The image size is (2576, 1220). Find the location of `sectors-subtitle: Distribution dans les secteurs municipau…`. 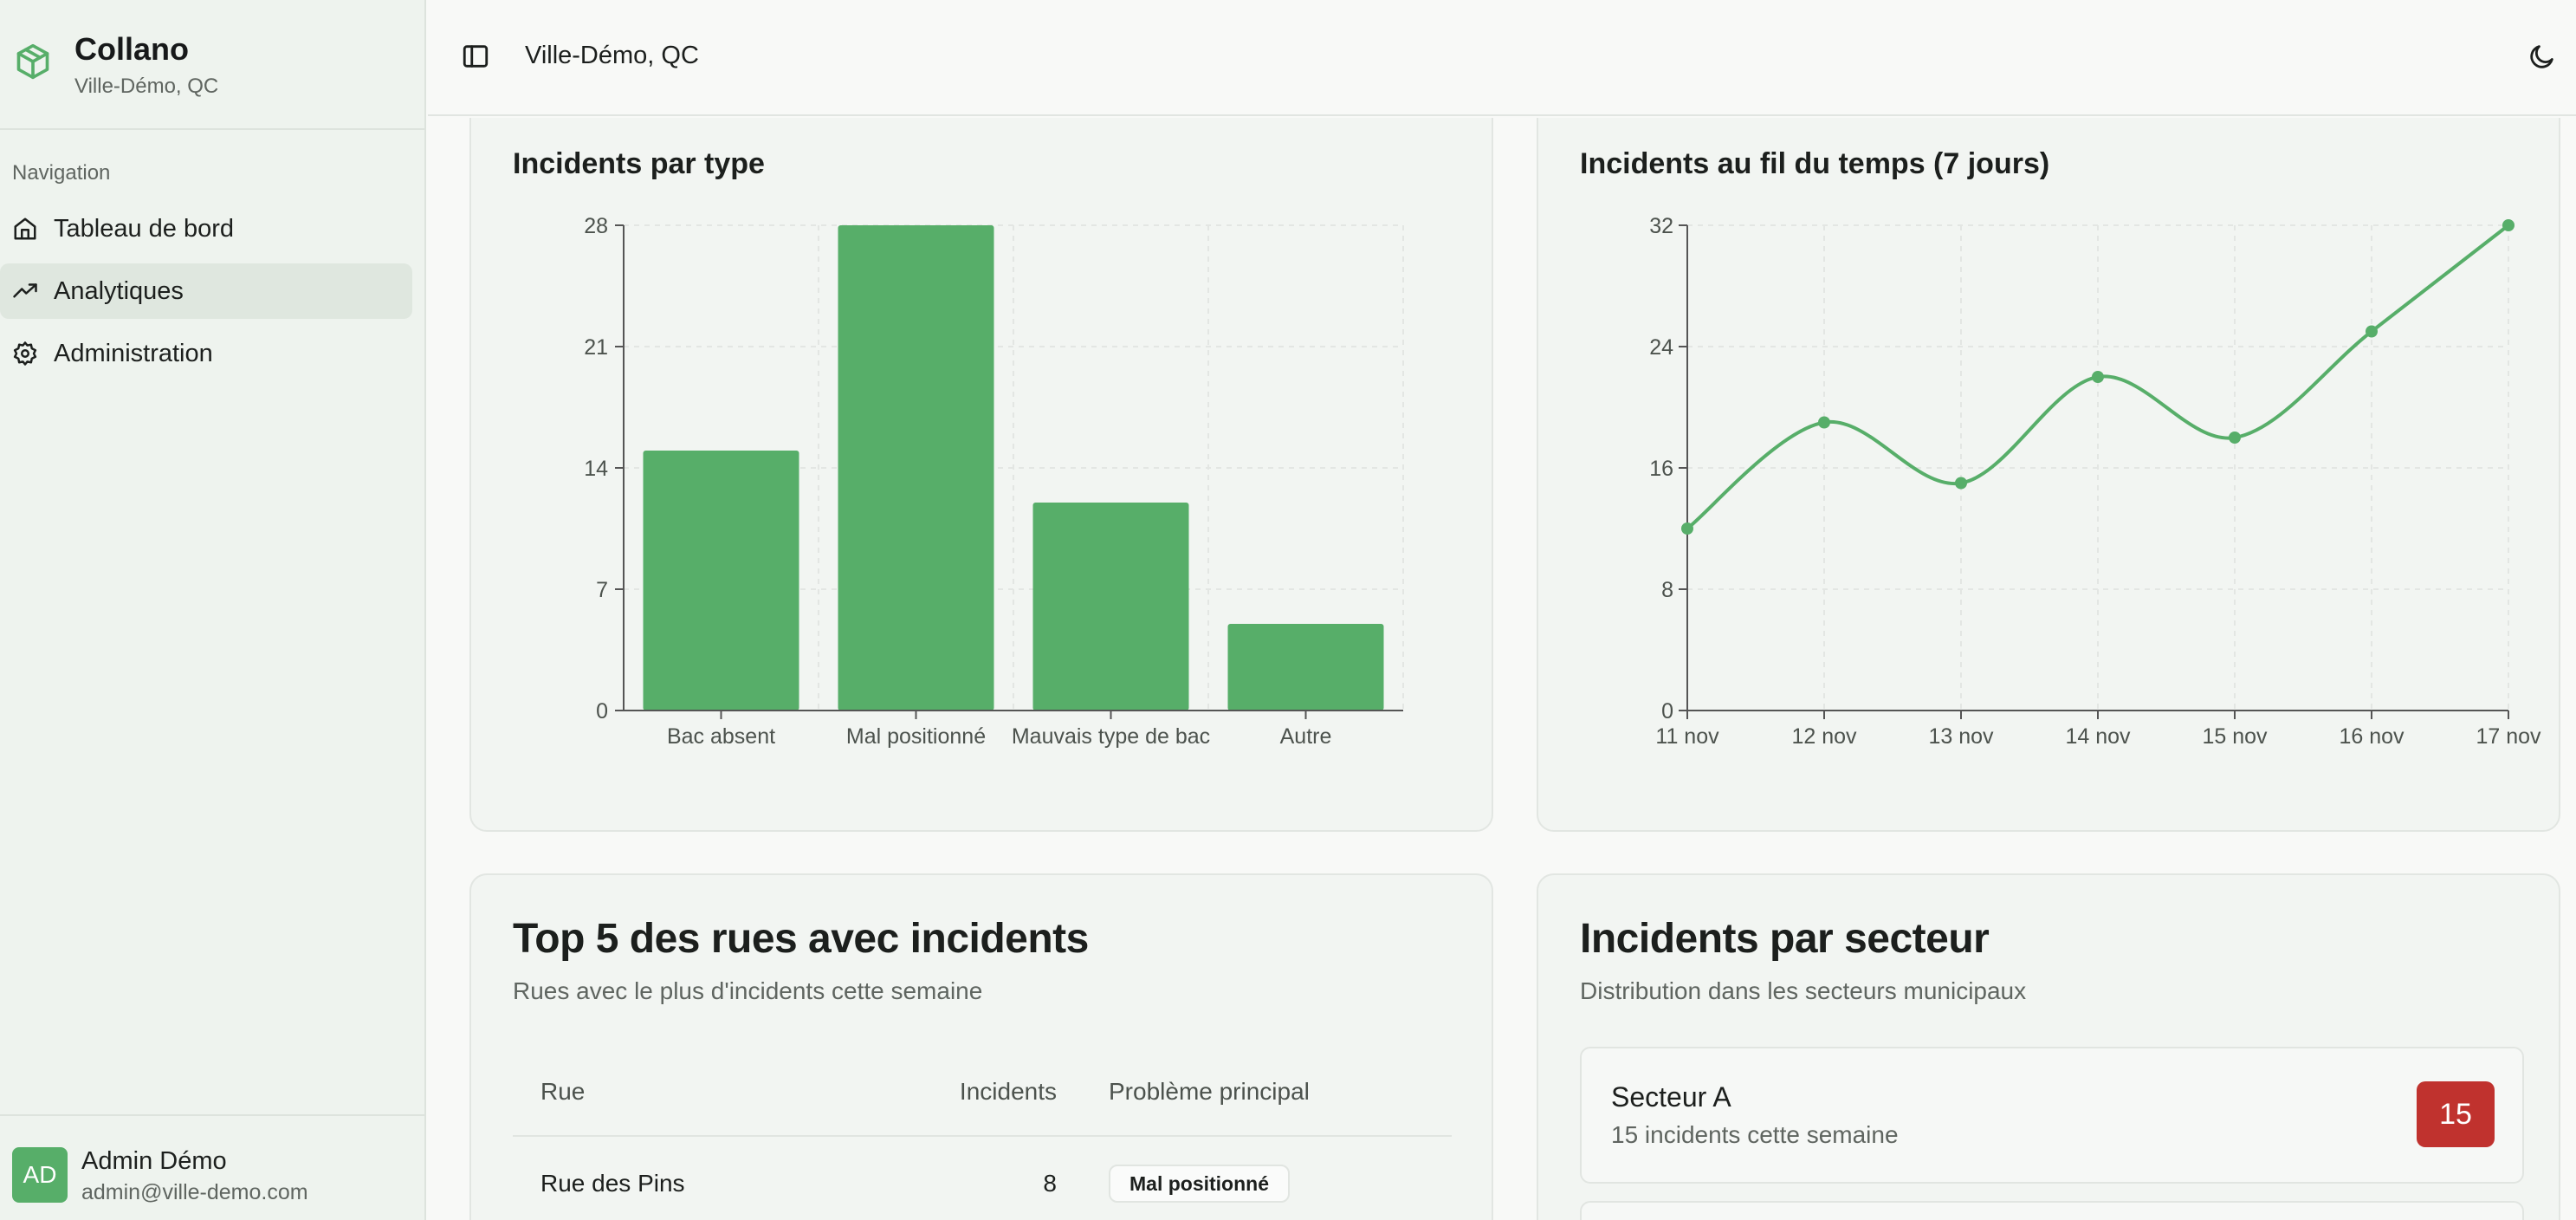

sectors-subtitle: Distribution dans les secteurs municipau… is located at coordinates (1803, 991).